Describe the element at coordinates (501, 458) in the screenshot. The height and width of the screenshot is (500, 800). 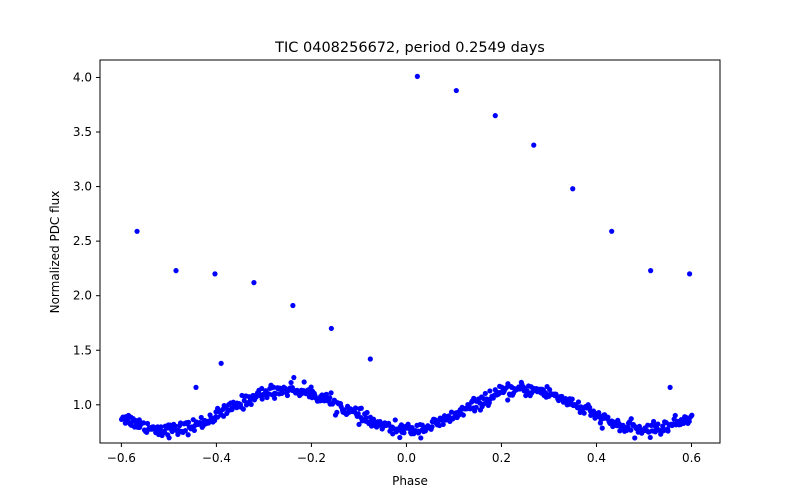
I see `x-tick-label: 0.2` at that location.